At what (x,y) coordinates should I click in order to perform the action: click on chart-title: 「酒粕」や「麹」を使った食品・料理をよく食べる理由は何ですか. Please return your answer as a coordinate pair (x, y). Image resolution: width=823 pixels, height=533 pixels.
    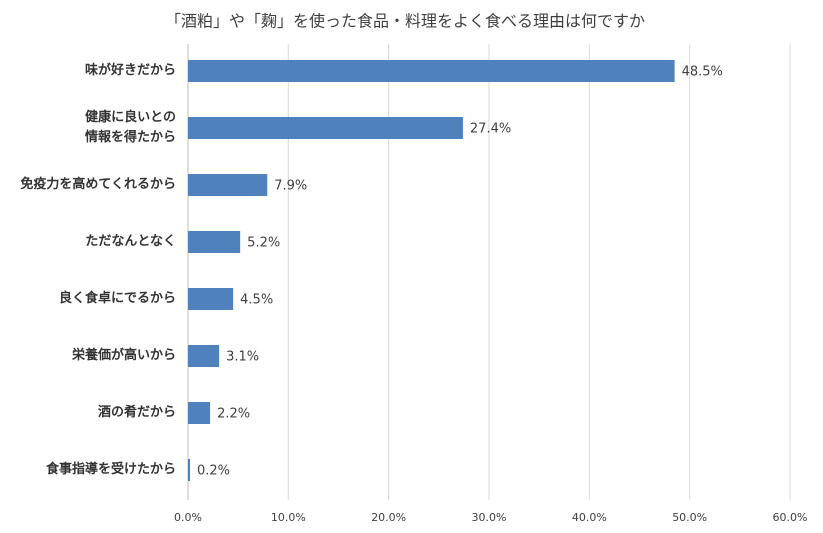
    Looking at the image, I should click on (405, 21).